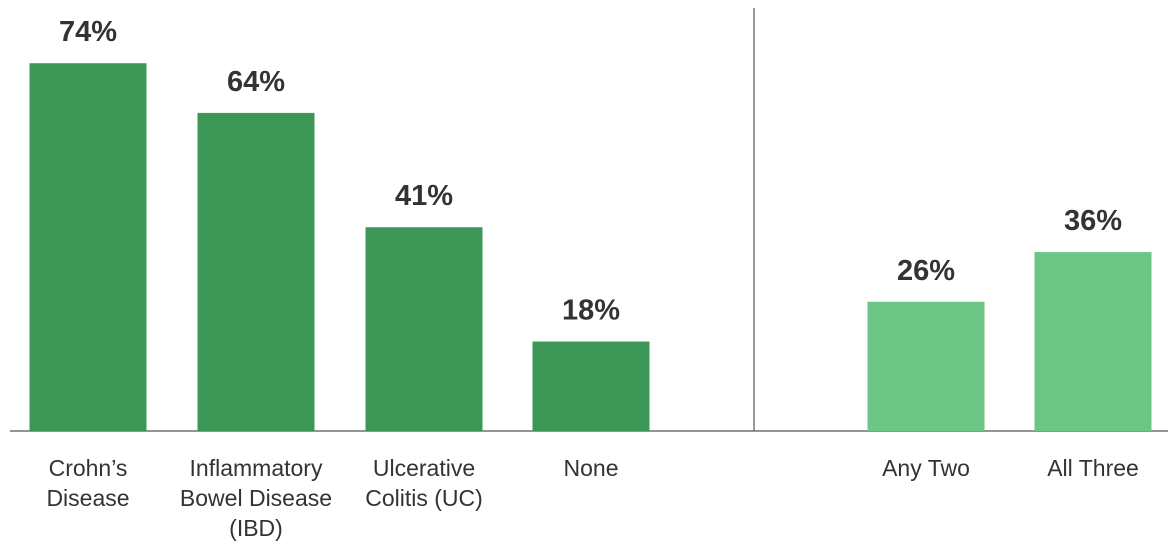 The image size is (1168, 549). Describe the element at coordinates (256, 468) in the screenshot. I see `category-label-line: Inflammatory` at that location.